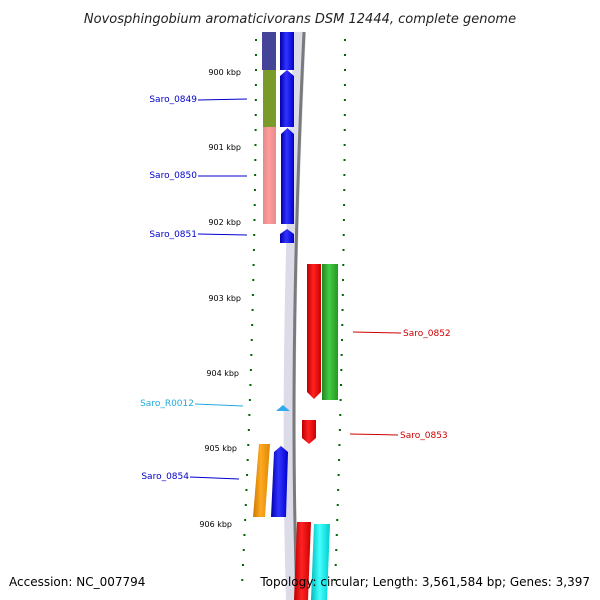  What do you see at coordinates (165, 477) in the screenshot?
I see `label-saro-0854: Saro_0854` at bounding box center [165, 477].